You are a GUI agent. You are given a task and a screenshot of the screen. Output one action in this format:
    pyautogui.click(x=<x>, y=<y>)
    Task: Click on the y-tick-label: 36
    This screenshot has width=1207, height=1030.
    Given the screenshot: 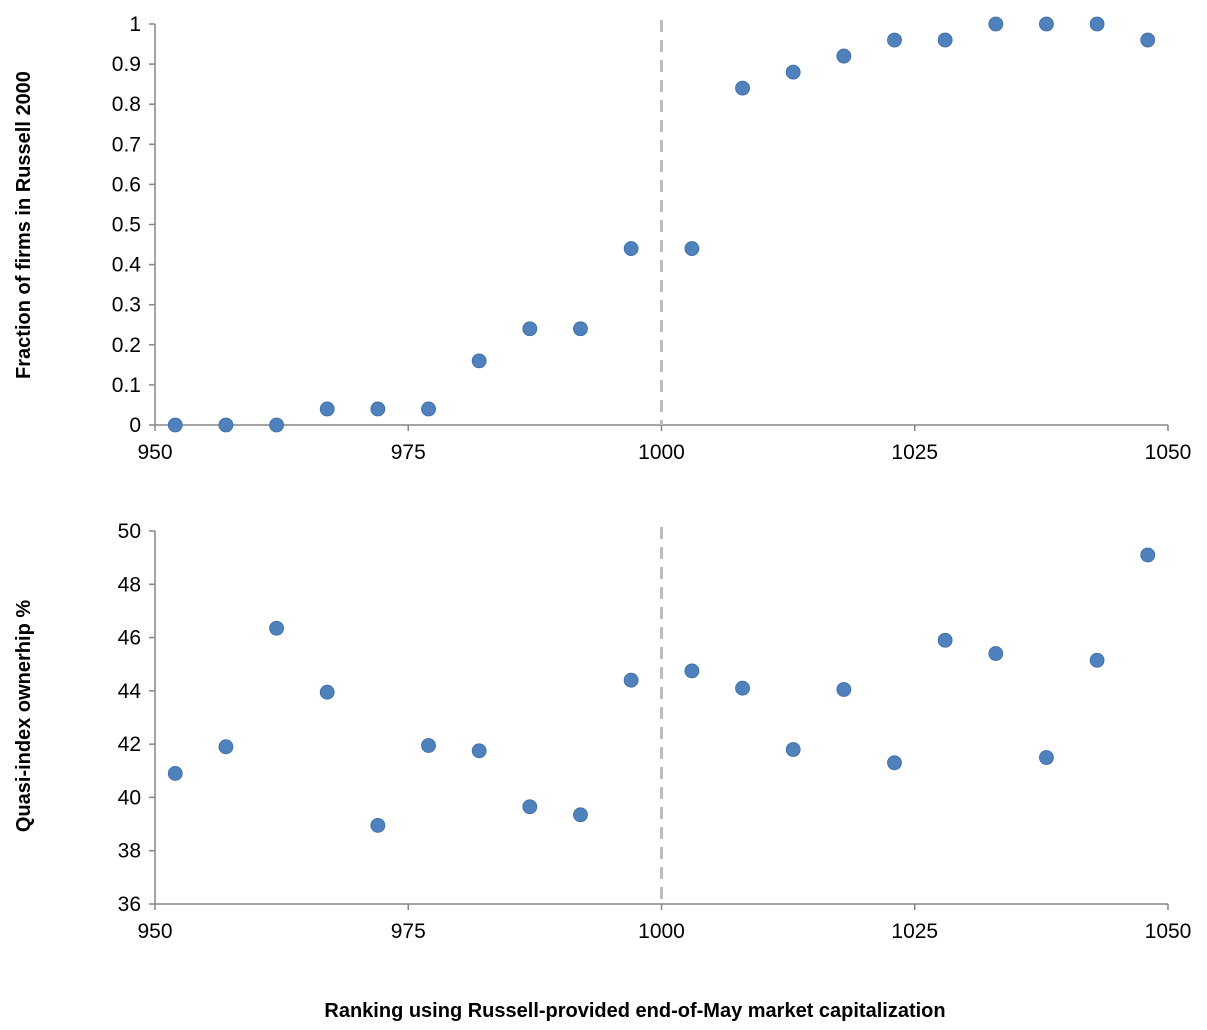 What is the action you would take?
    pyautogui.click(x=129, y=904)
    